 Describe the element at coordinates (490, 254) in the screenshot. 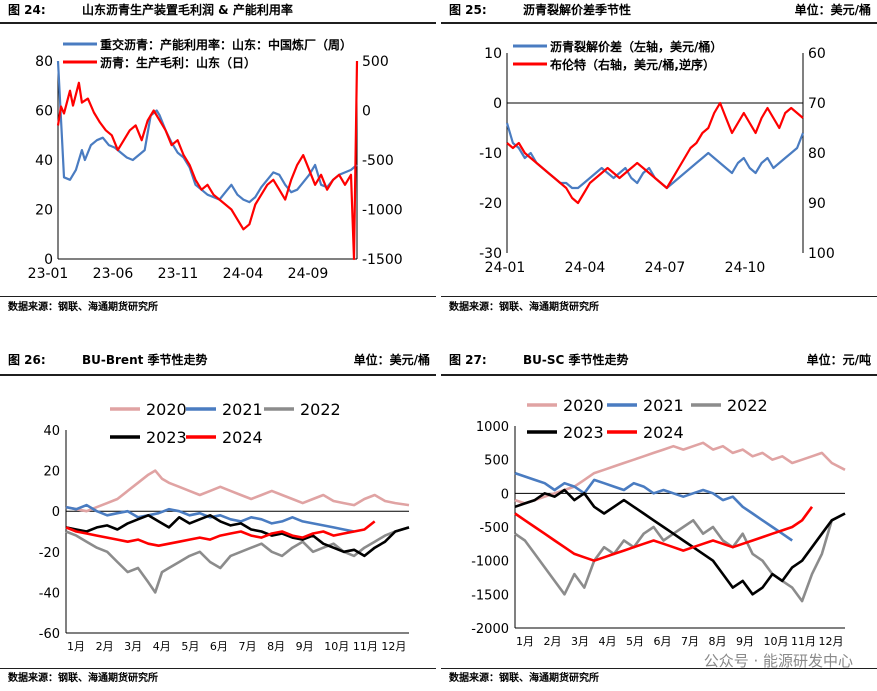

I see `y-left-tick-label: -30` at that location.